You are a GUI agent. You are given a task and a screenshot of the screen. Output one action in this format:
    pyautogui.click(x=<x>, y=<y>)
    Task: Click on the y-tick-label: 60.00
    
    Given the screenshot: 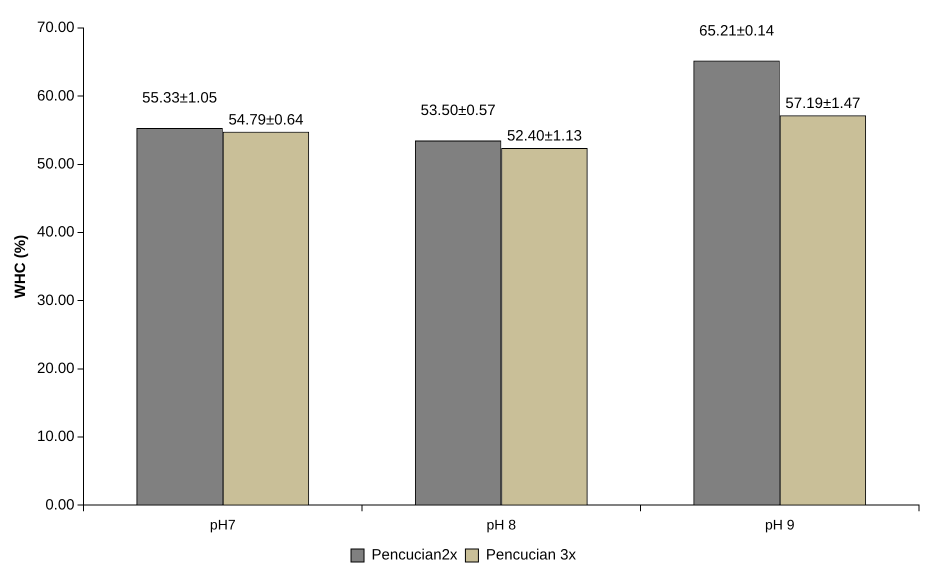 What is the action you would take?
    pyautogui.click(x=55, y=95)
    